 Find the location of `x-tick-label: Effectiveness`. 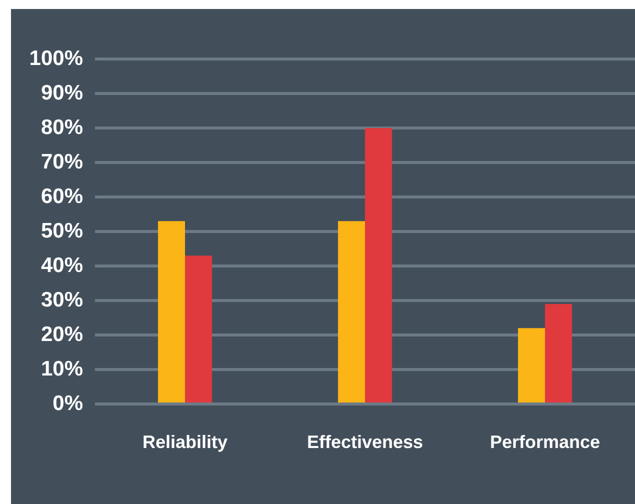

x-tick-label: Effectiveness is located at coordinates (365, 442).